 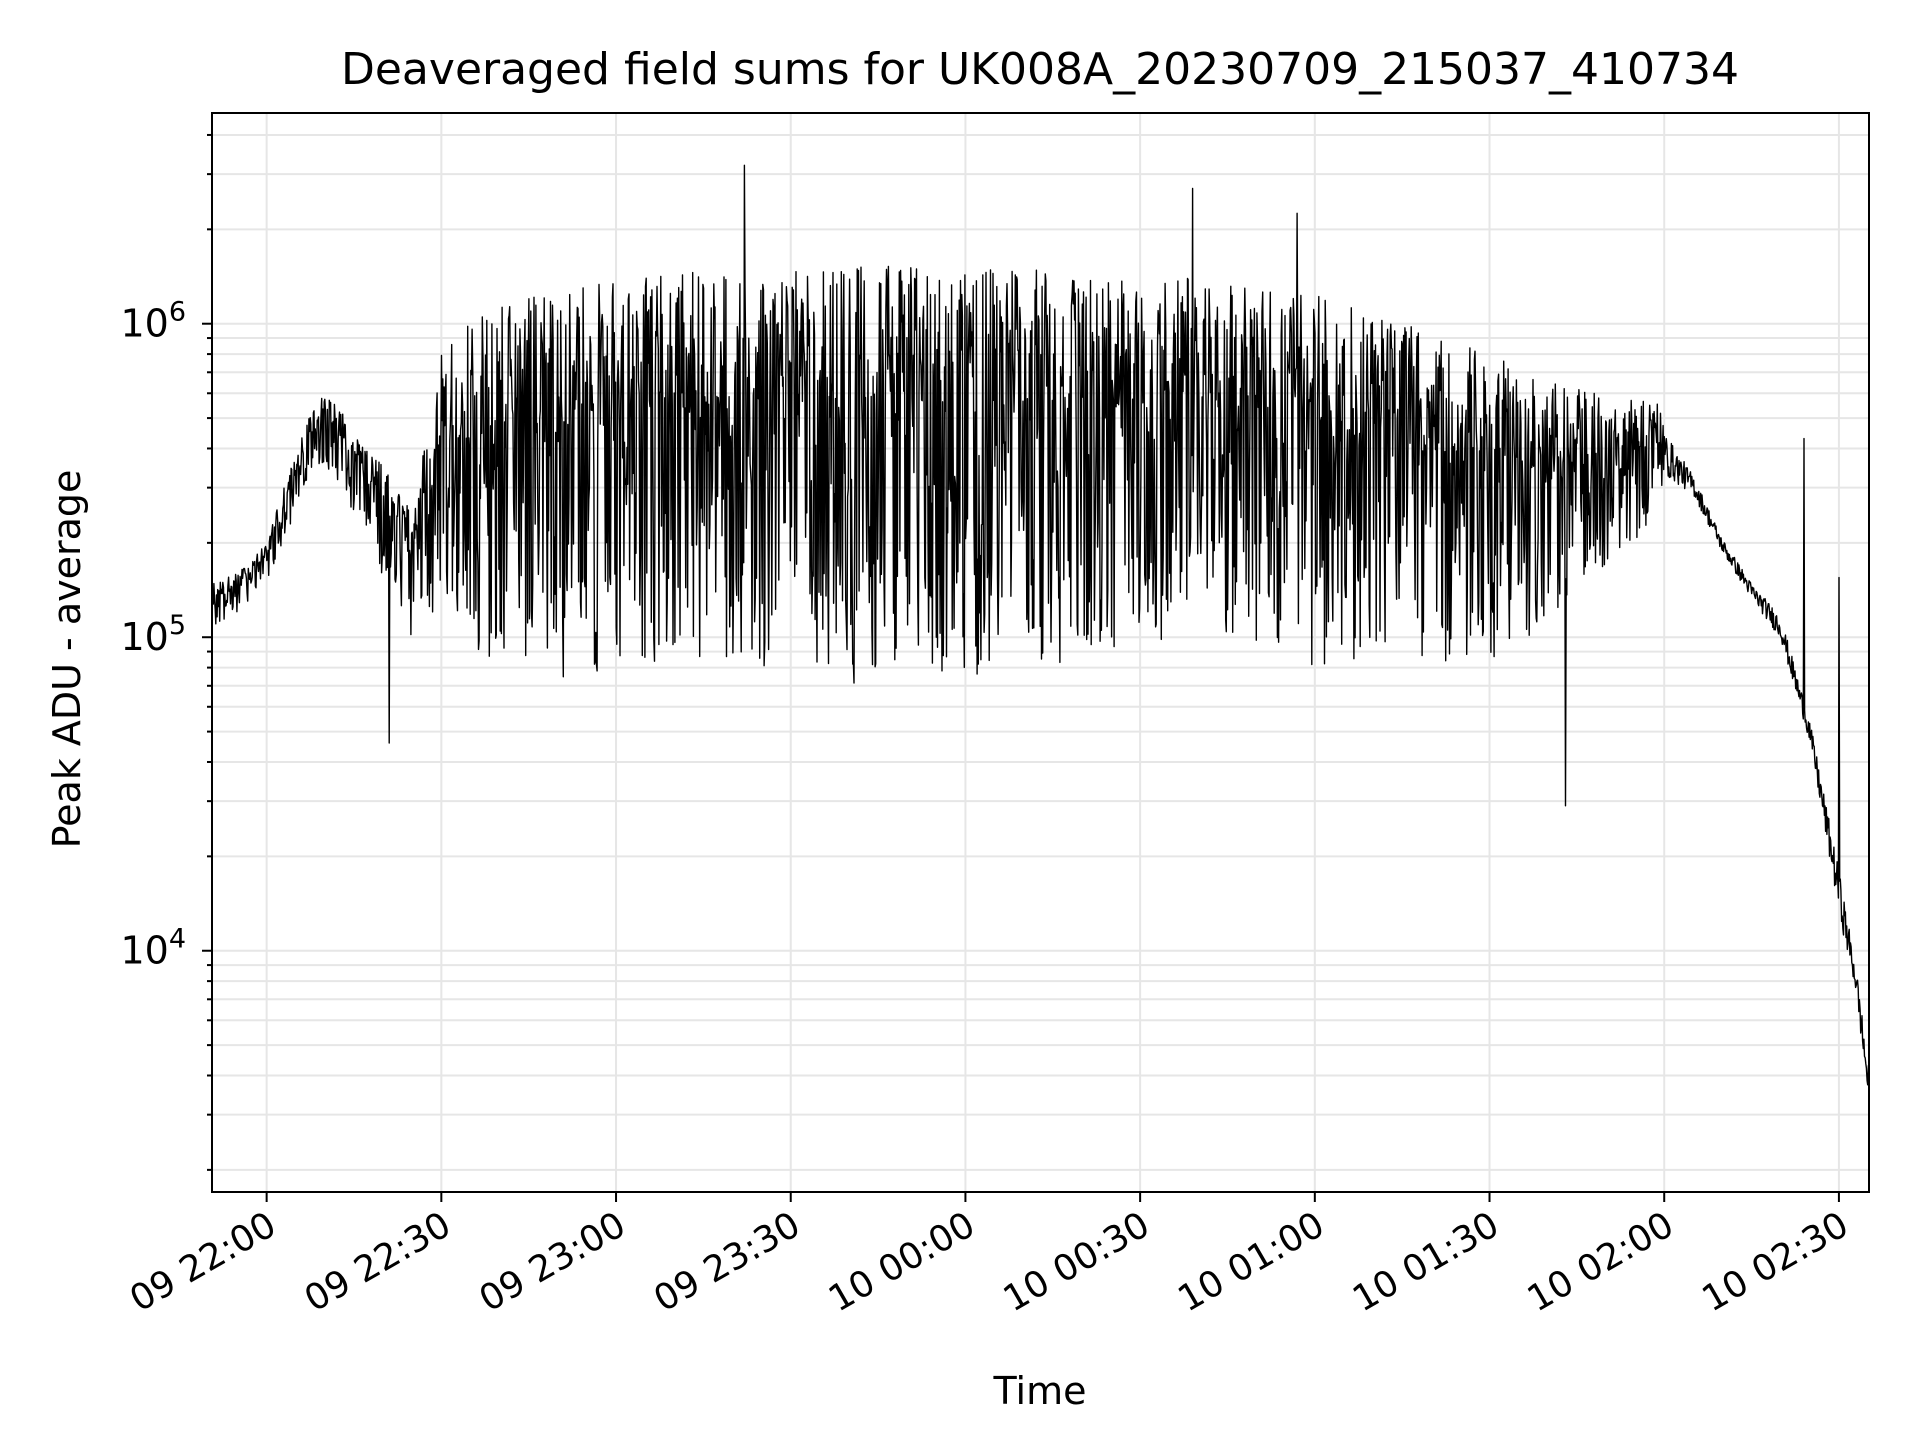 What do you see at coordinates (67, 659) in the screenshot?
I see `y-axis-label: Peak ADU - average` at bounding box center [67, 659].